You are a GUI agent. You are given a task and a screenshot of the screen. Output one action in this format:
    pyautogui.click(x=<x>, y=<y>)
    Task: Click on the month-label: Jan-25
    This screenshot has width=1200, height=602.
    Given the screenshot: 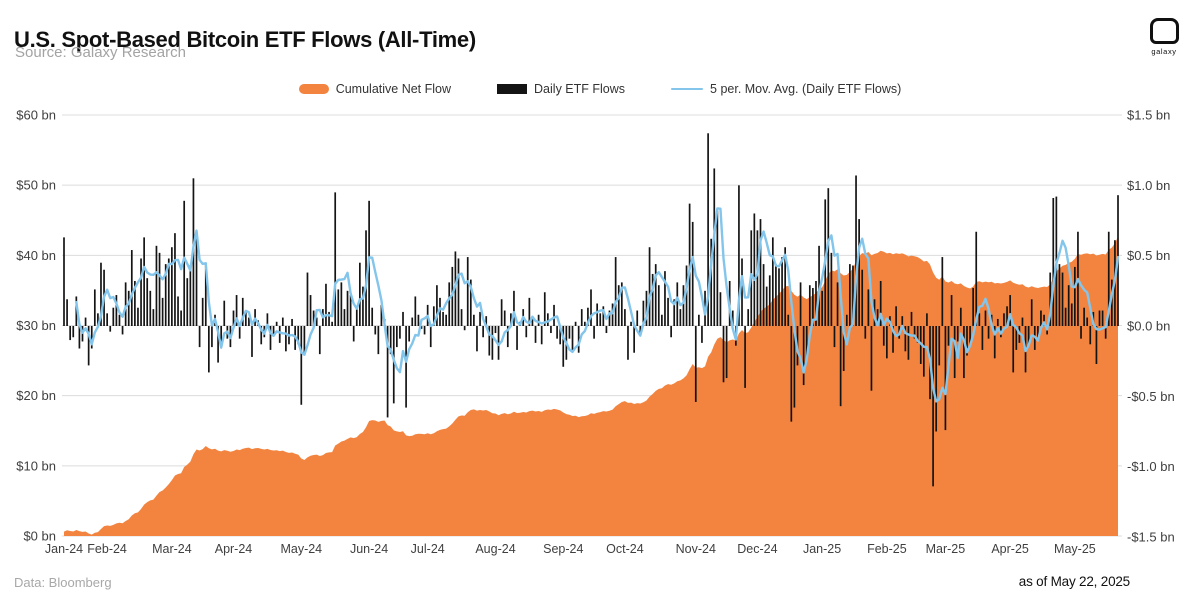 What is the action you would take?
    pyautogui.click(x=822, y=549)
    